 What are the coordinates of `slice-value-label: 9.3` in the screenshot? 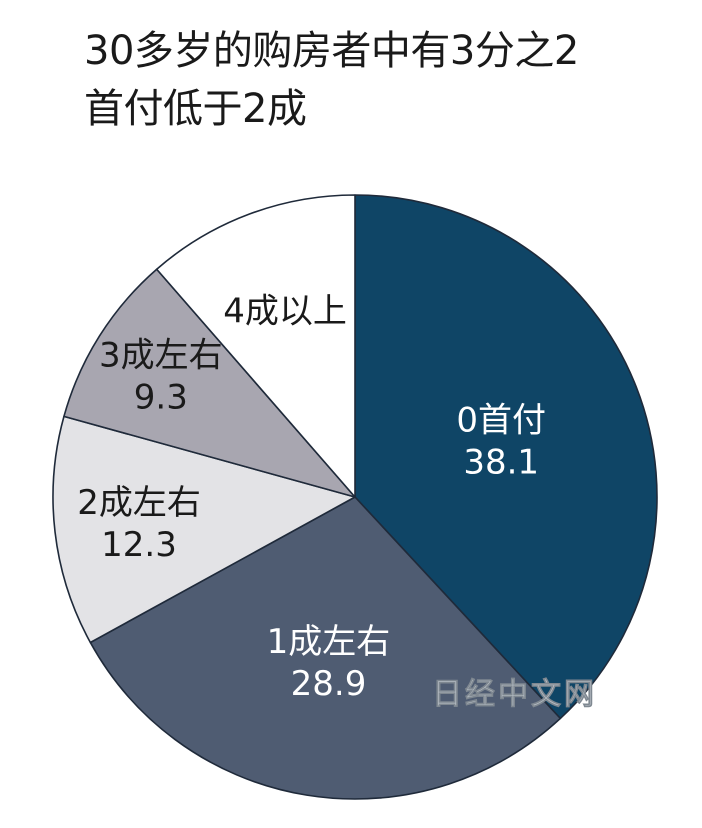 It's located at (161, 398).